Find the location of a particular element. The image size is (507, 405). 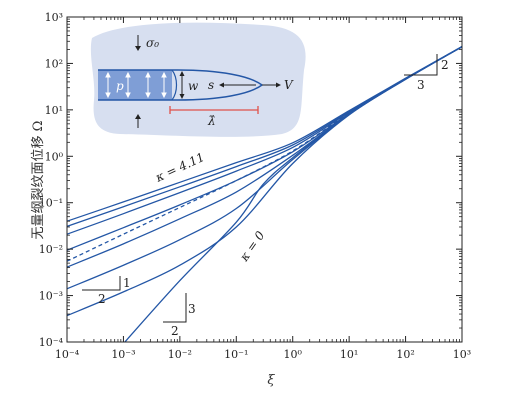

sigma-arrowhead-top is located at coordinates (138, 48).